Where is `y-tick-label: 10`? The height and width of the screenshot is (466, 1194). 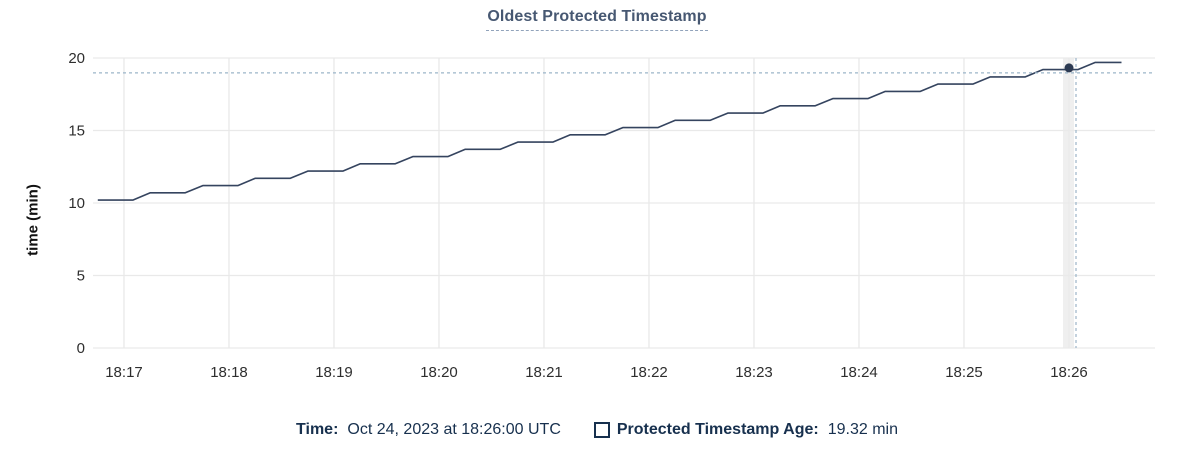
y-tick-label: 10 is located at coordinates (76, 203).